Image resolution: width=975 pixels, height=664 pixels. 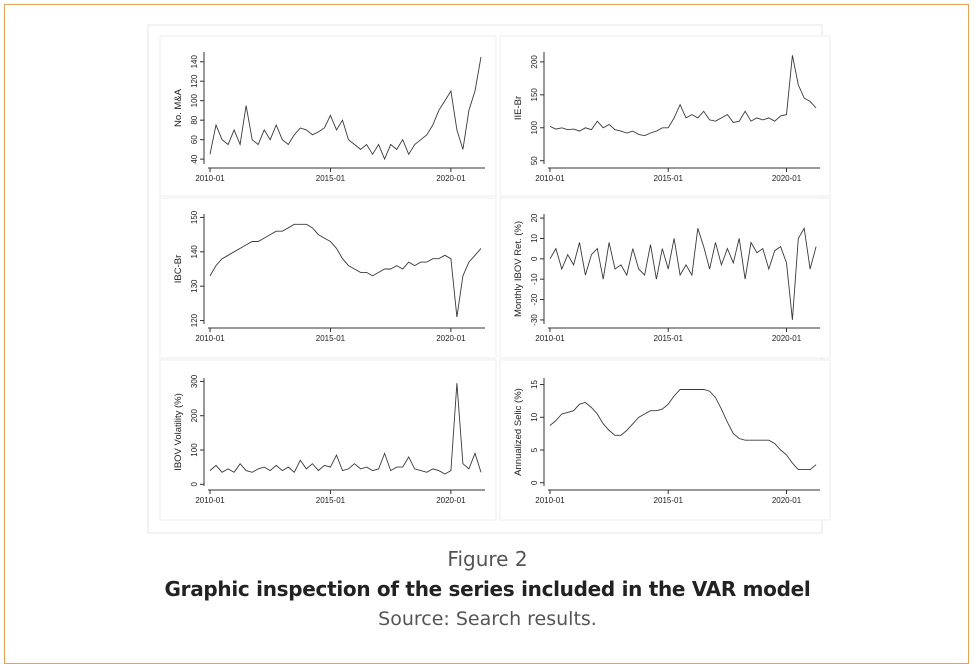 I want to click on y-axis-title: IBC-Br, so click(x=178, y=269).